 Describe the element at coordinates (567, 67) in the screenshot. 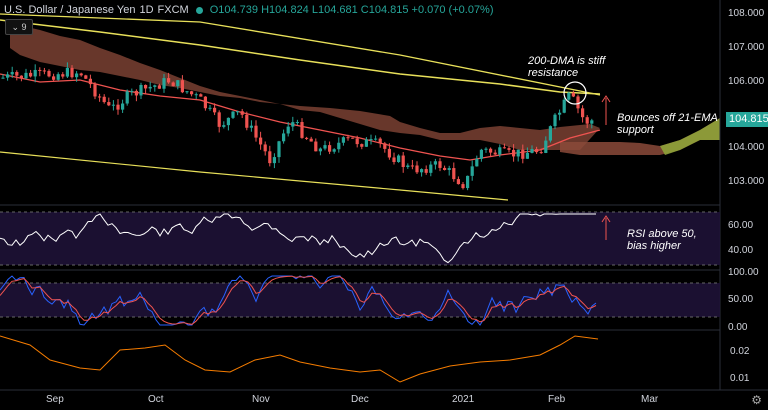

I see `annotation-dma: 200-DMA is stiff resistance` at that location.